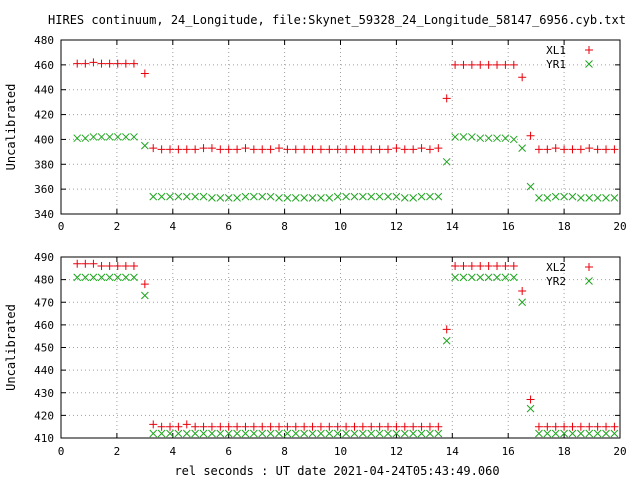 The width and height of the screenshot is (640, 480). Describe the element at coordinates (44, 438) in the screenshot. I see `y-tick-label: 410` at that location.